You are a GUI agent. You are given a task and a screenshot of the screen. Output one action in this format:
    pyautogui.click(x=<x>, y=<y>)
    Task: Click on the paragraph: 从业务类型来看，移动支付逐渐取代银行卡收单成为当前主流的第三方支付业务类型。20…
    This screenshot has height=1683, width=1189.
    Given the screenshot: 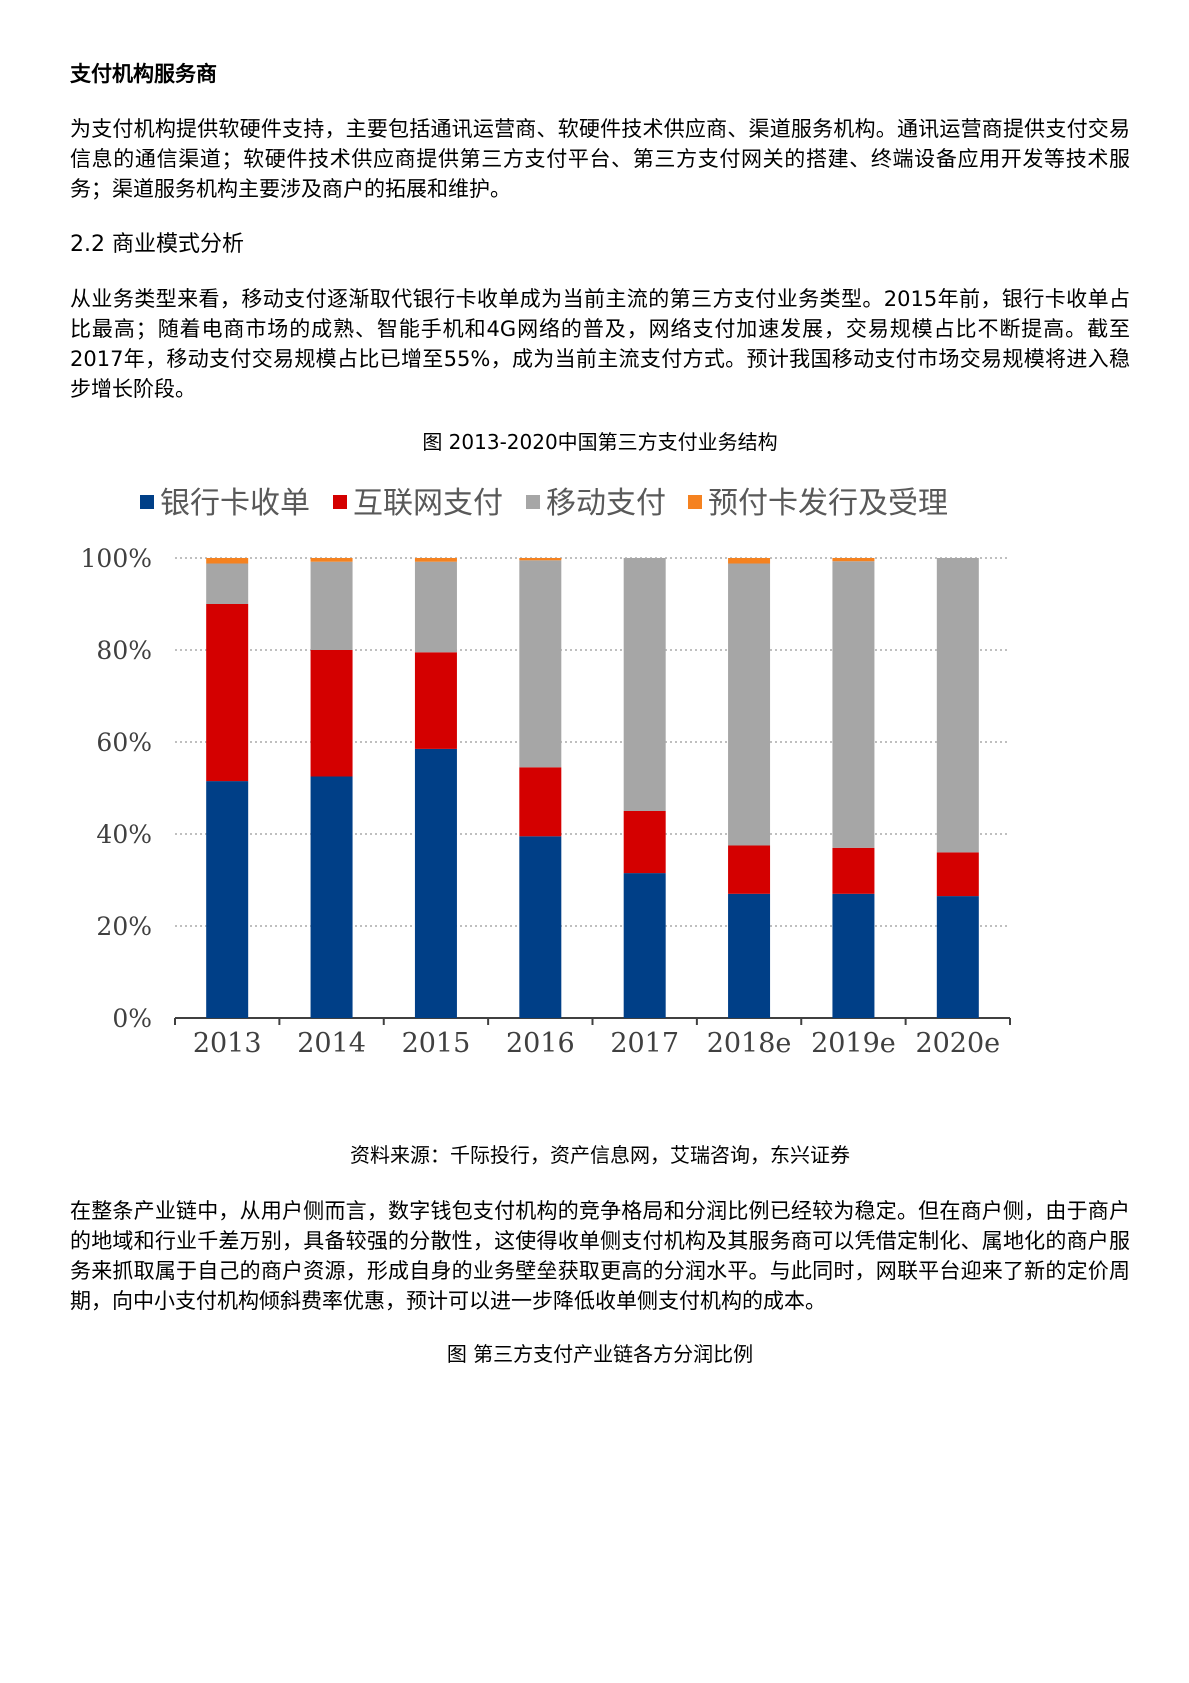 What is the action you would take?
    pyautogui.click(x=600, y=344)
    